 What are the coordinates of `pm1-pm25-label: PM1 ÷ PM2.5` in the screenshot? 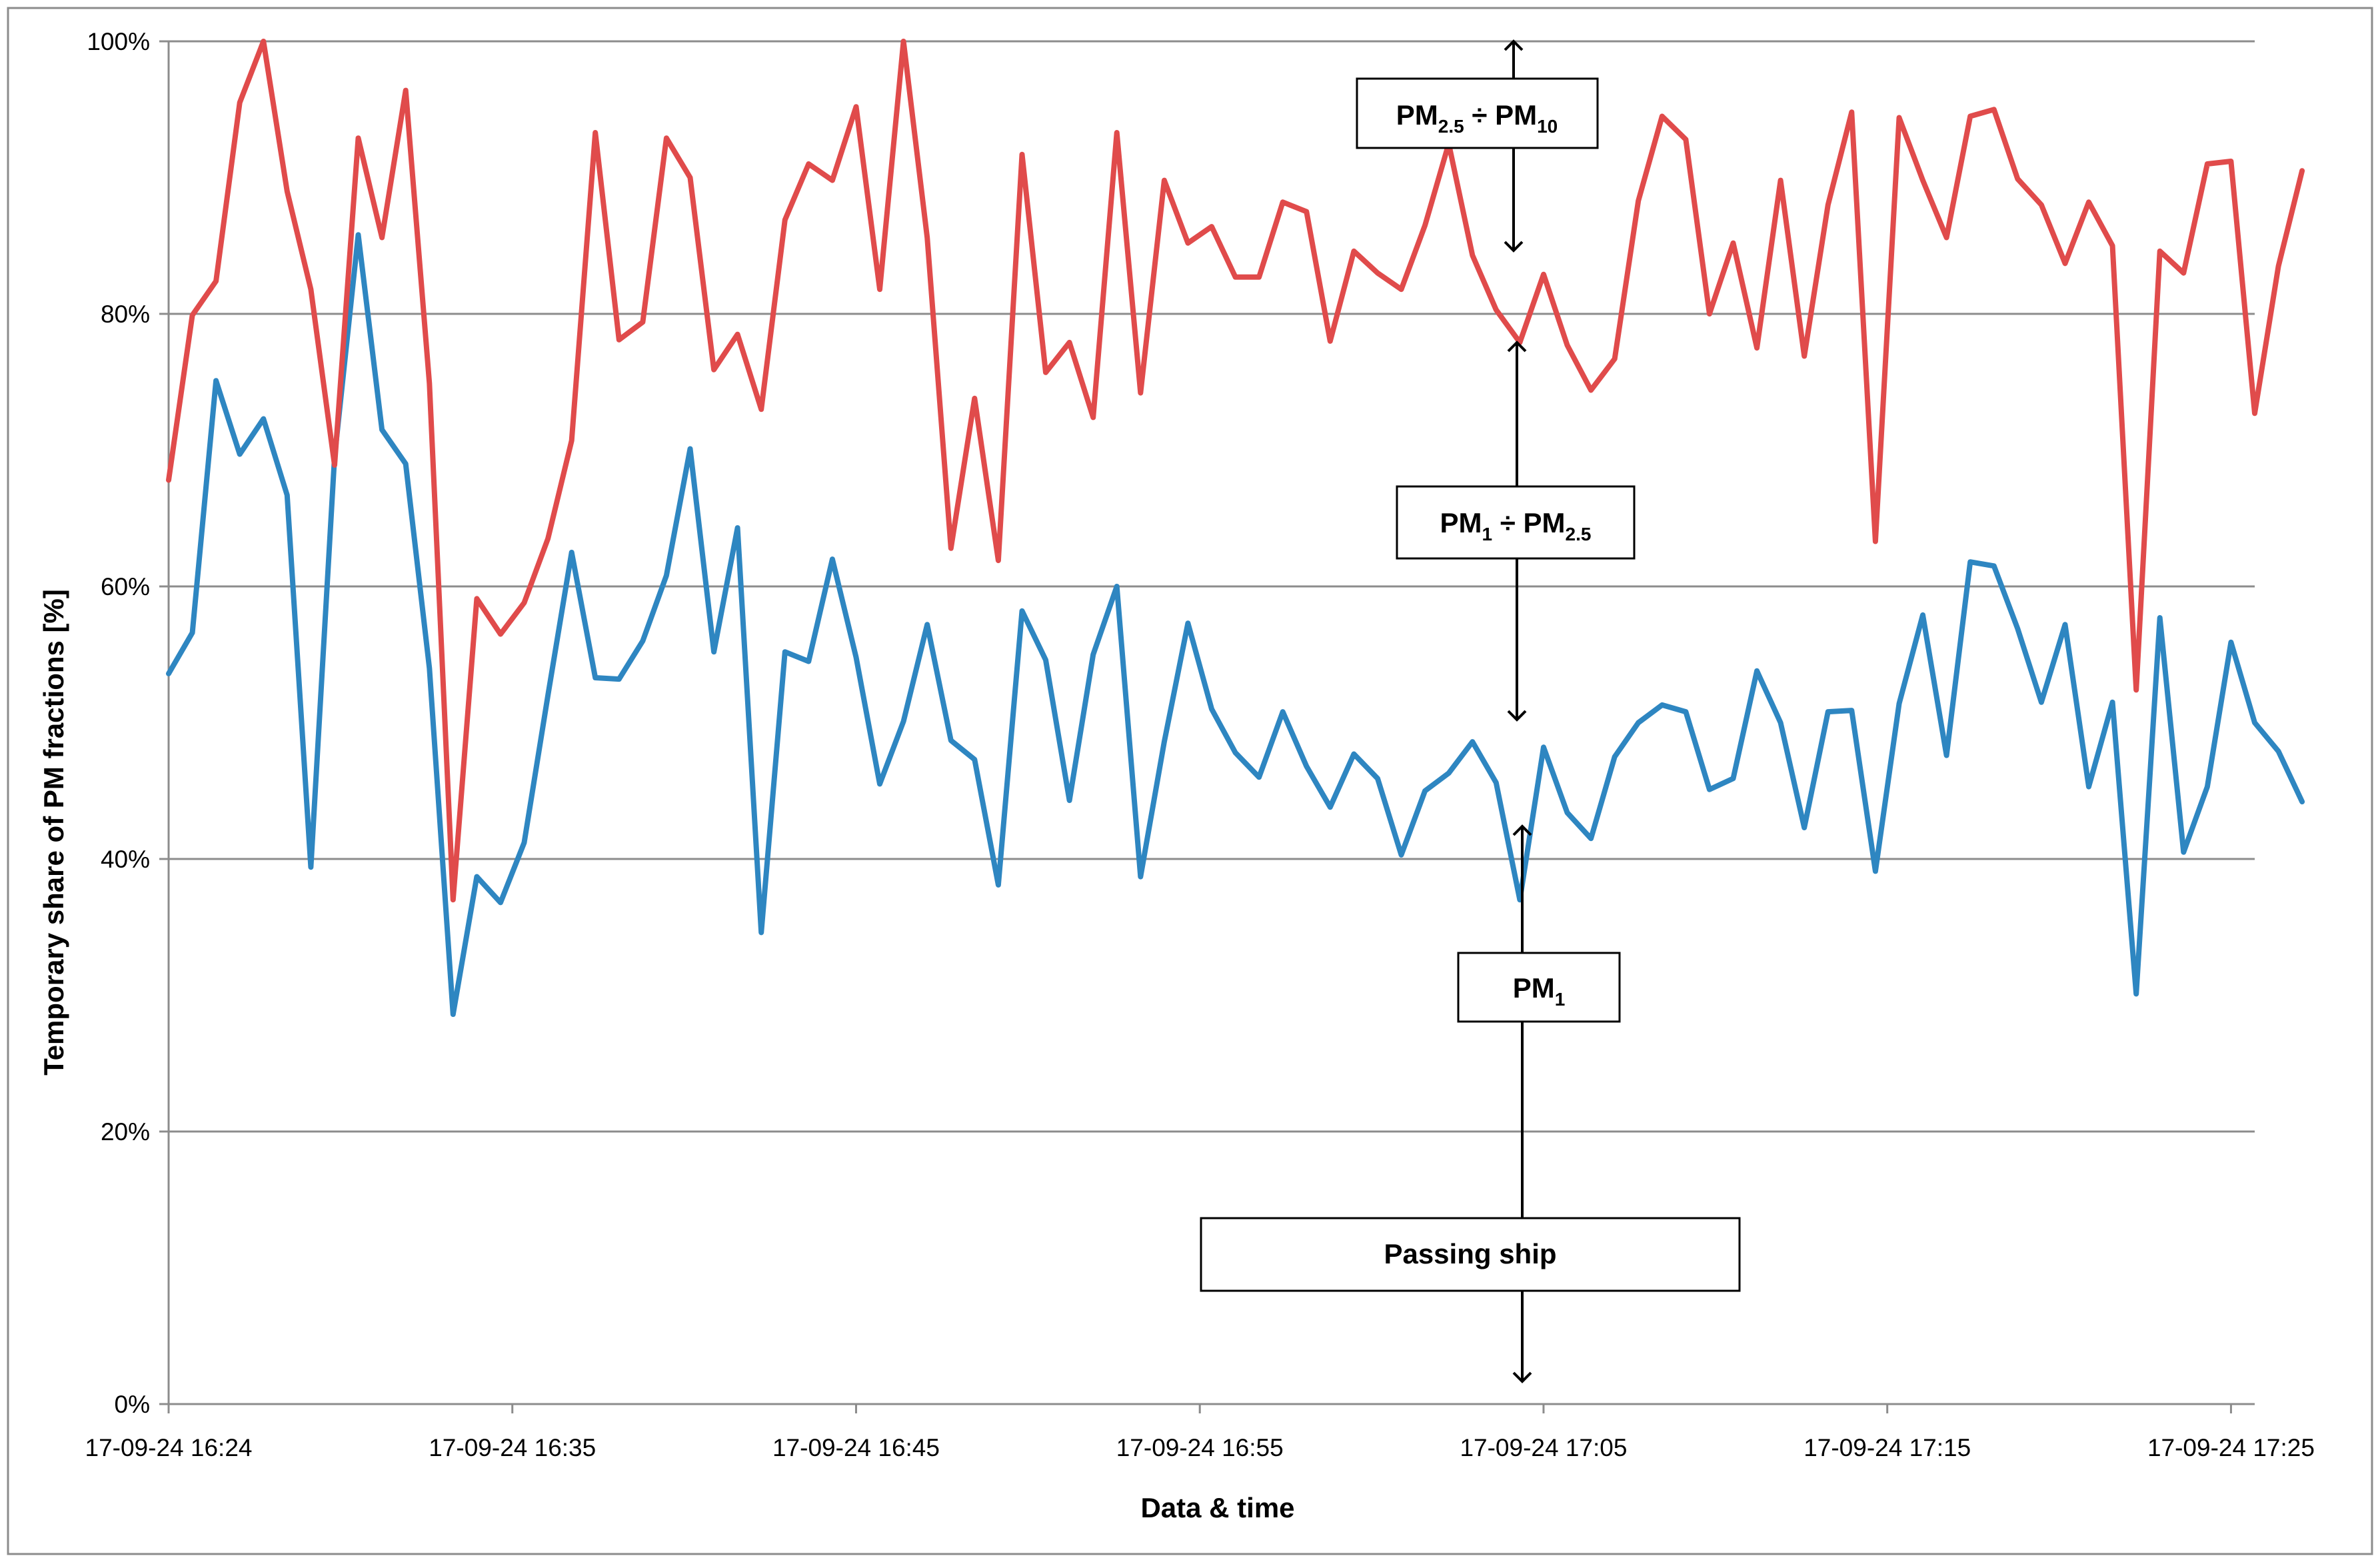 It's located at (1516, 525).